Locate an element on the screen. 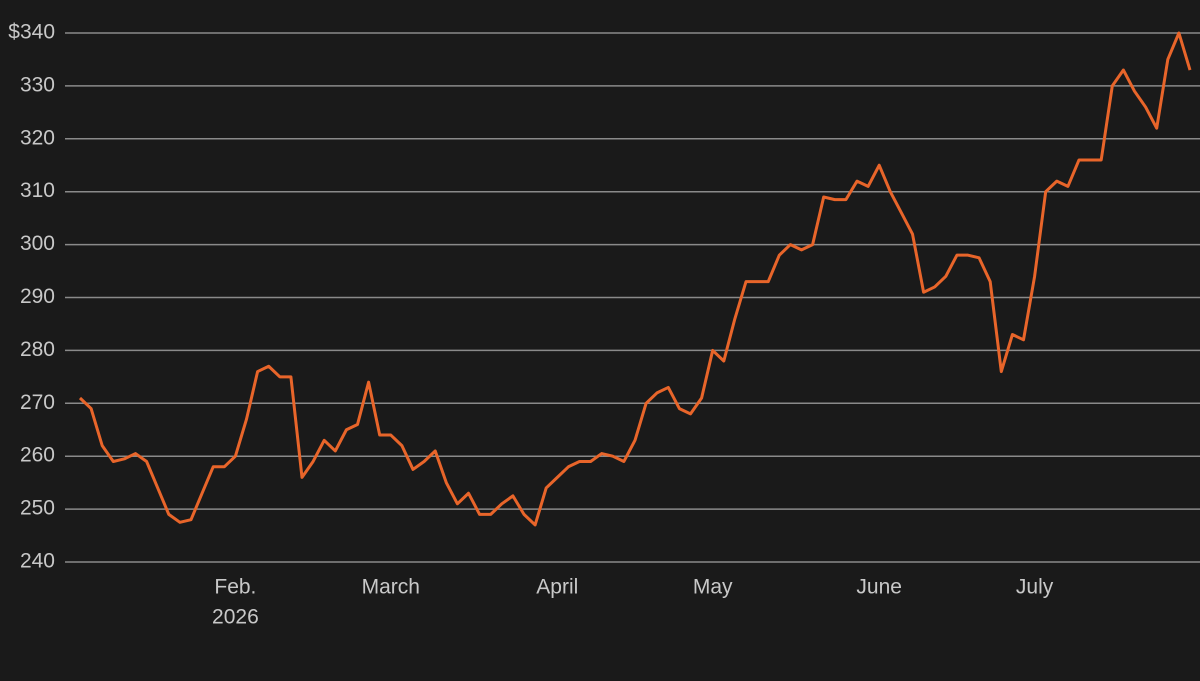  y-tick-label: 250 is located at coordinates (37, 508).